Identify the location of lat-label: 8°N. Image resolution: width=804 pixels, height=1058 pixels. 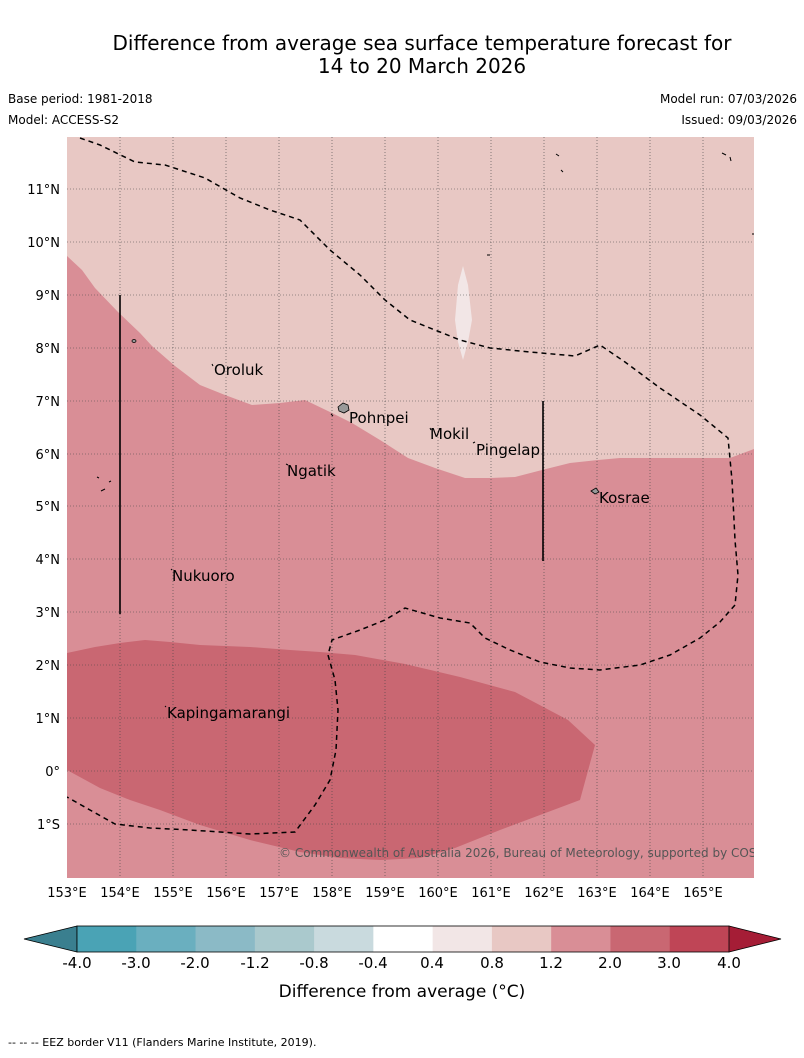
(48, 349).